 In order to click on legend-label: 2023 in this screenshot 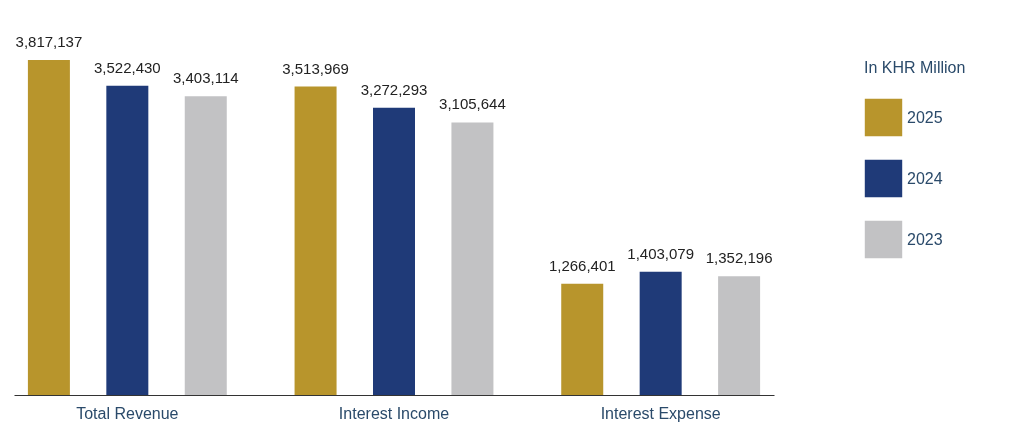, I will do `click(925, 239)`.